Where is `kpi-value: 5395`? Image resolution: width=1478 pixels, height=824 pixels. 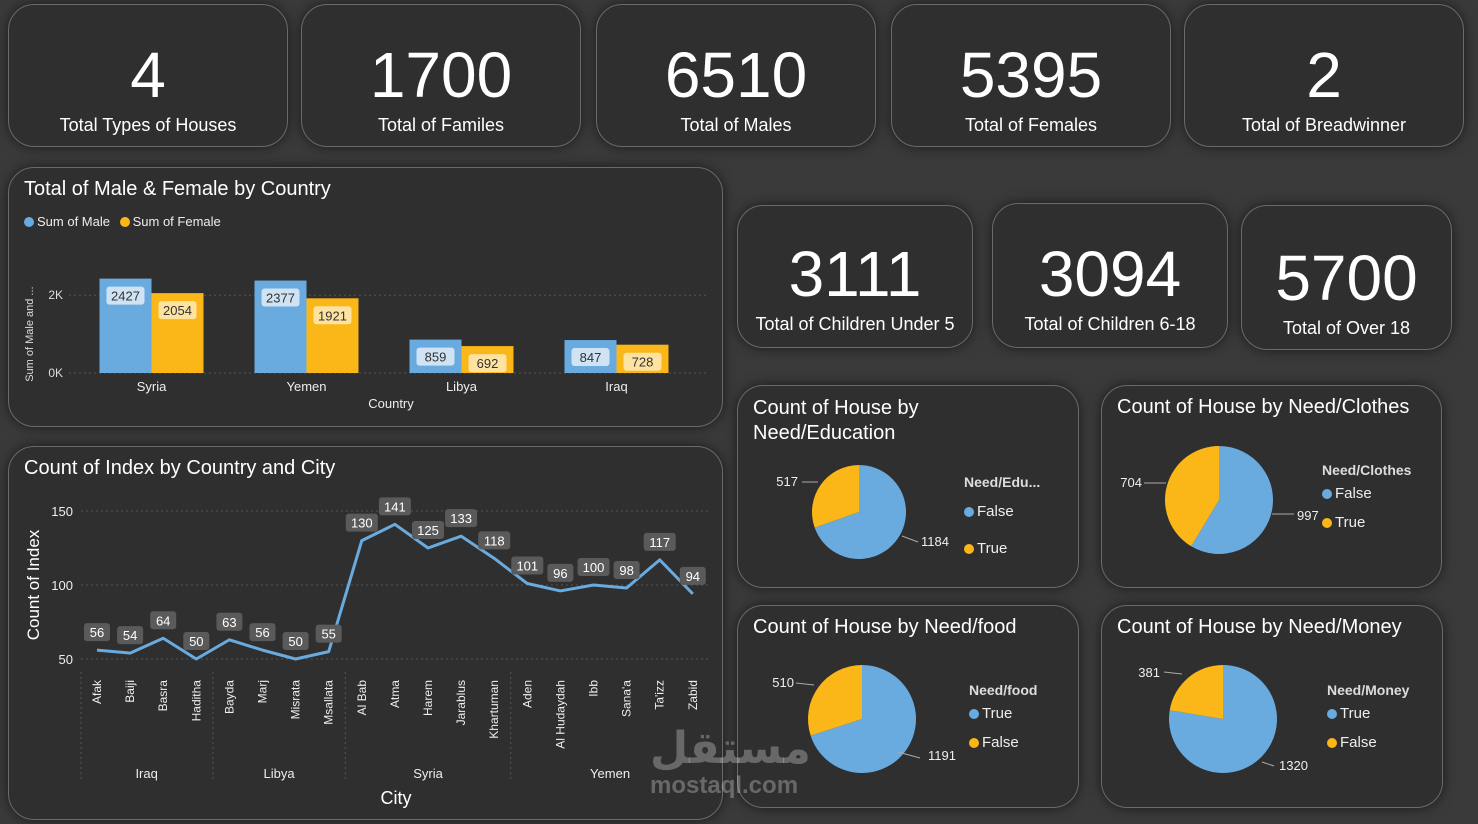
kpi-value: 5395 is located at coordinates (1031, 75).